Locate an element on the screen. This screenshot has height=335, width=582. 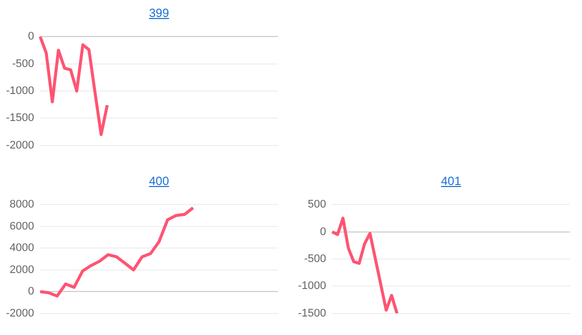
y-tick-label: 8000 is located at coordinates (22, 204).